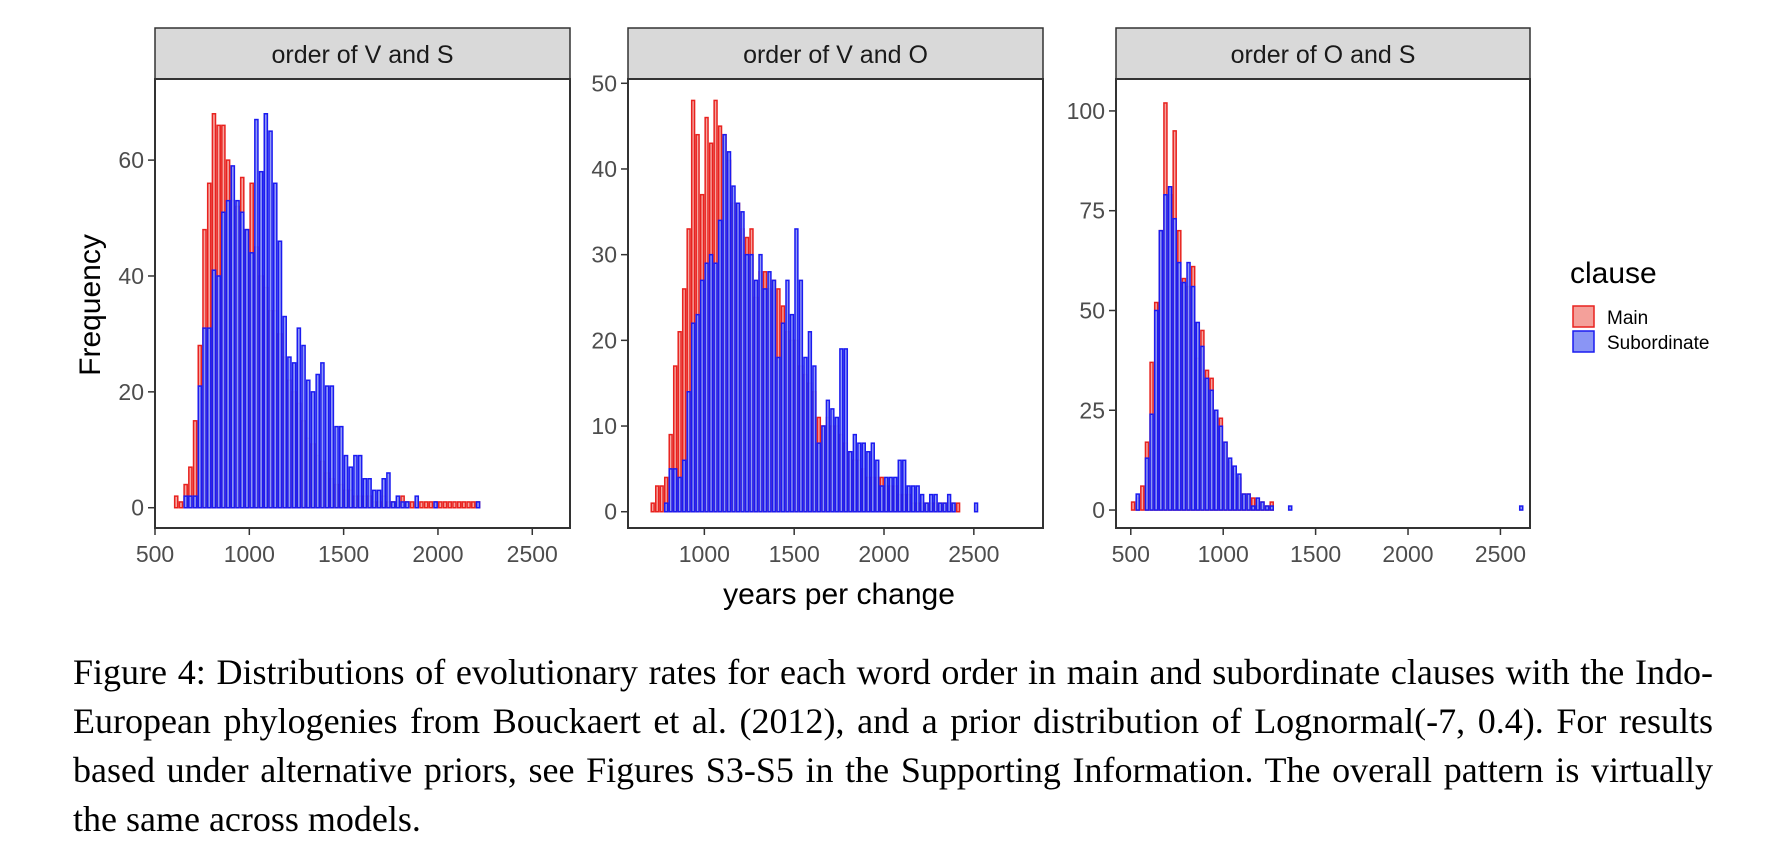  Describe the element at coordinates (604, 169) in the screenshot. I see `y-tick-label: 40` at that location.